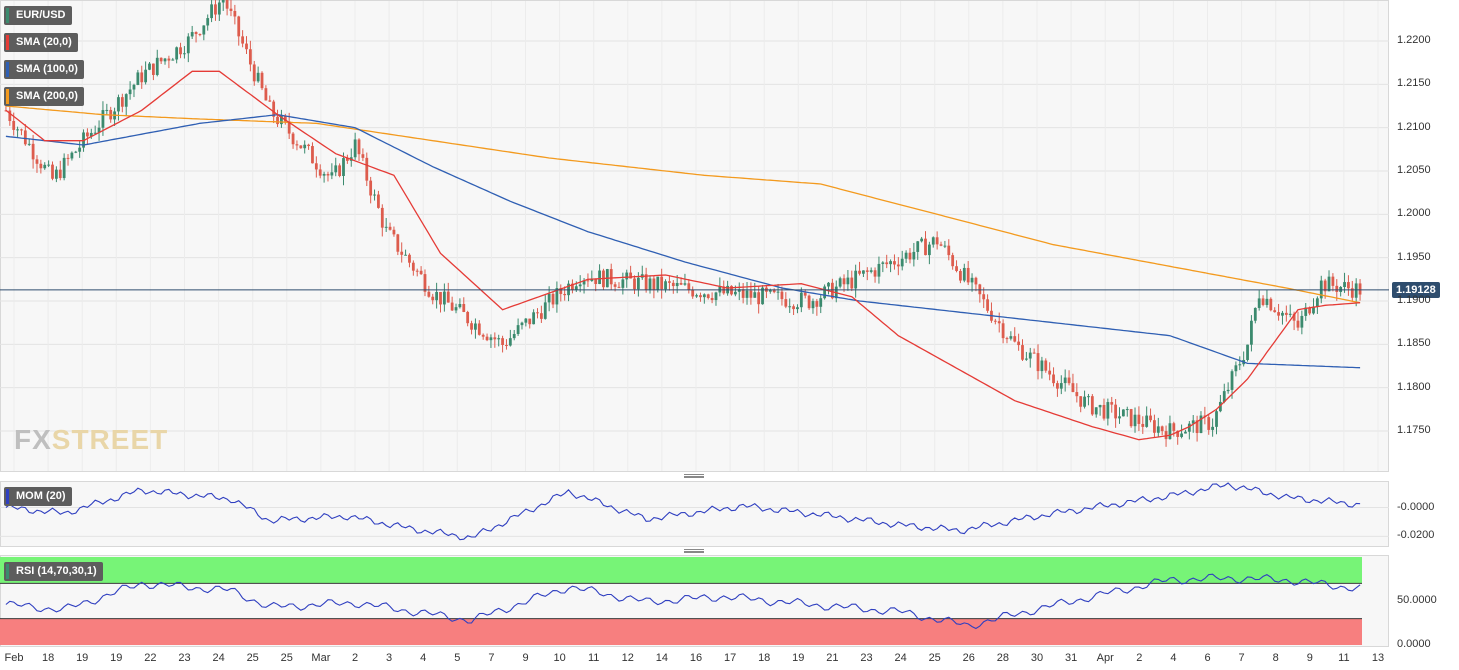  What do you see at coordinates (53, 571) in the screenshot?
I see `rsi-badge: RSI (14,70,30,1)` at bounding box center [53, 571].